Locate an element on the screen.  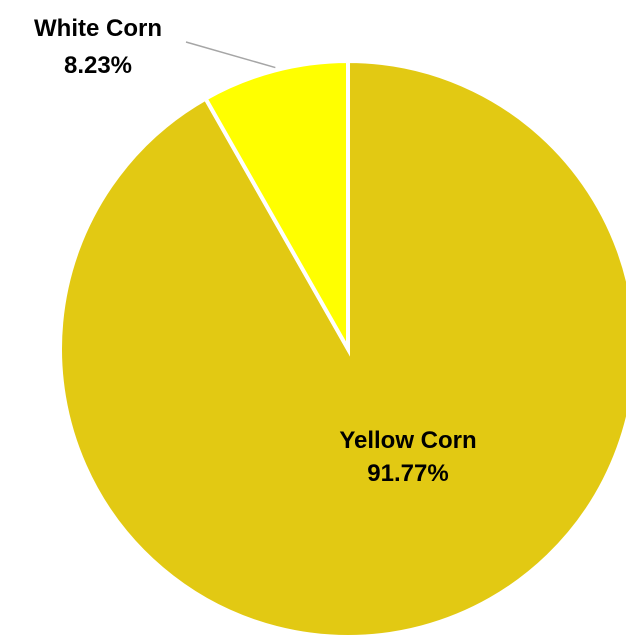
yellow-corn-label: Yellow Corn is located at coordinates (407, 440).